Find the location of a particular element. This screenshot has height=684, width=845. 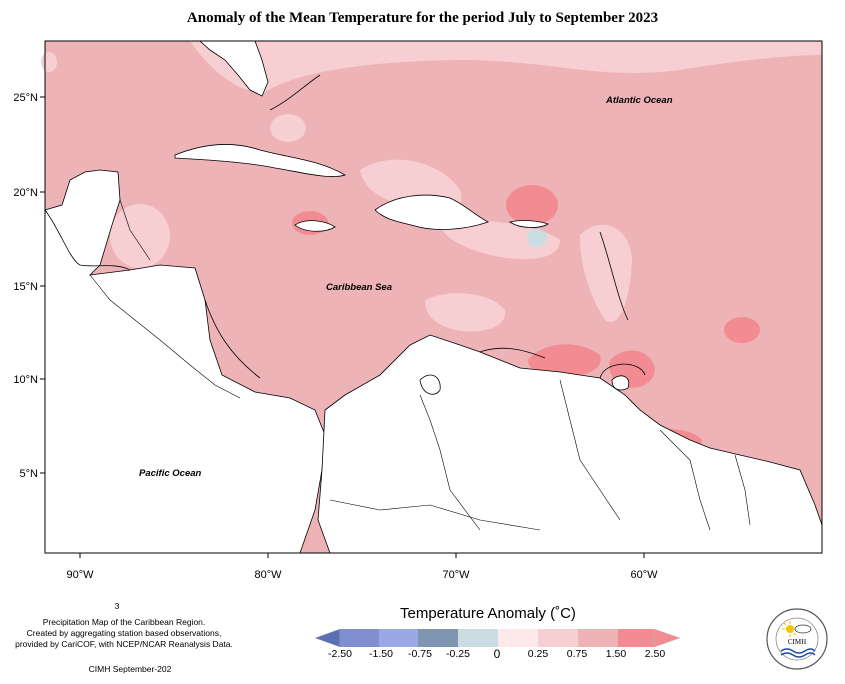

logo-text: CIMH is located at coordinates (797, 642).